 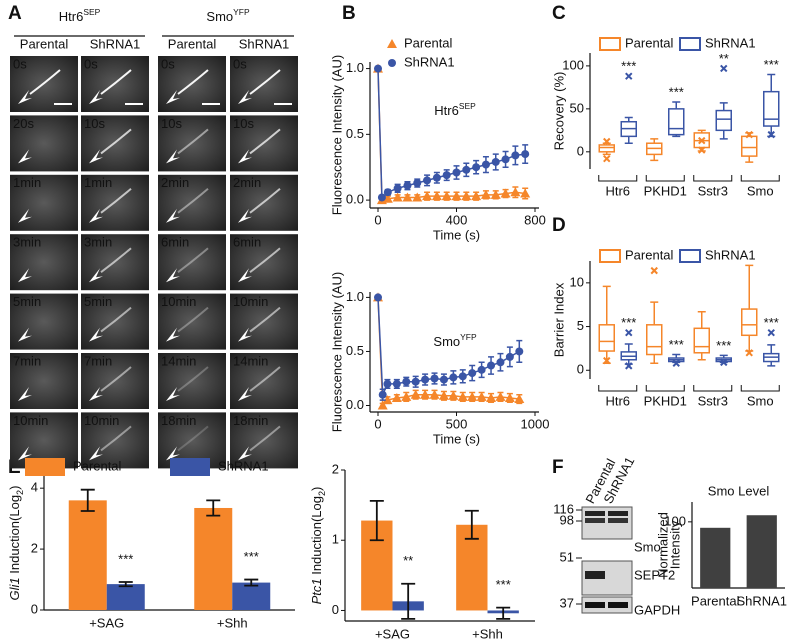 I want to click on panel-letter: B, so click(x=349, y=13).